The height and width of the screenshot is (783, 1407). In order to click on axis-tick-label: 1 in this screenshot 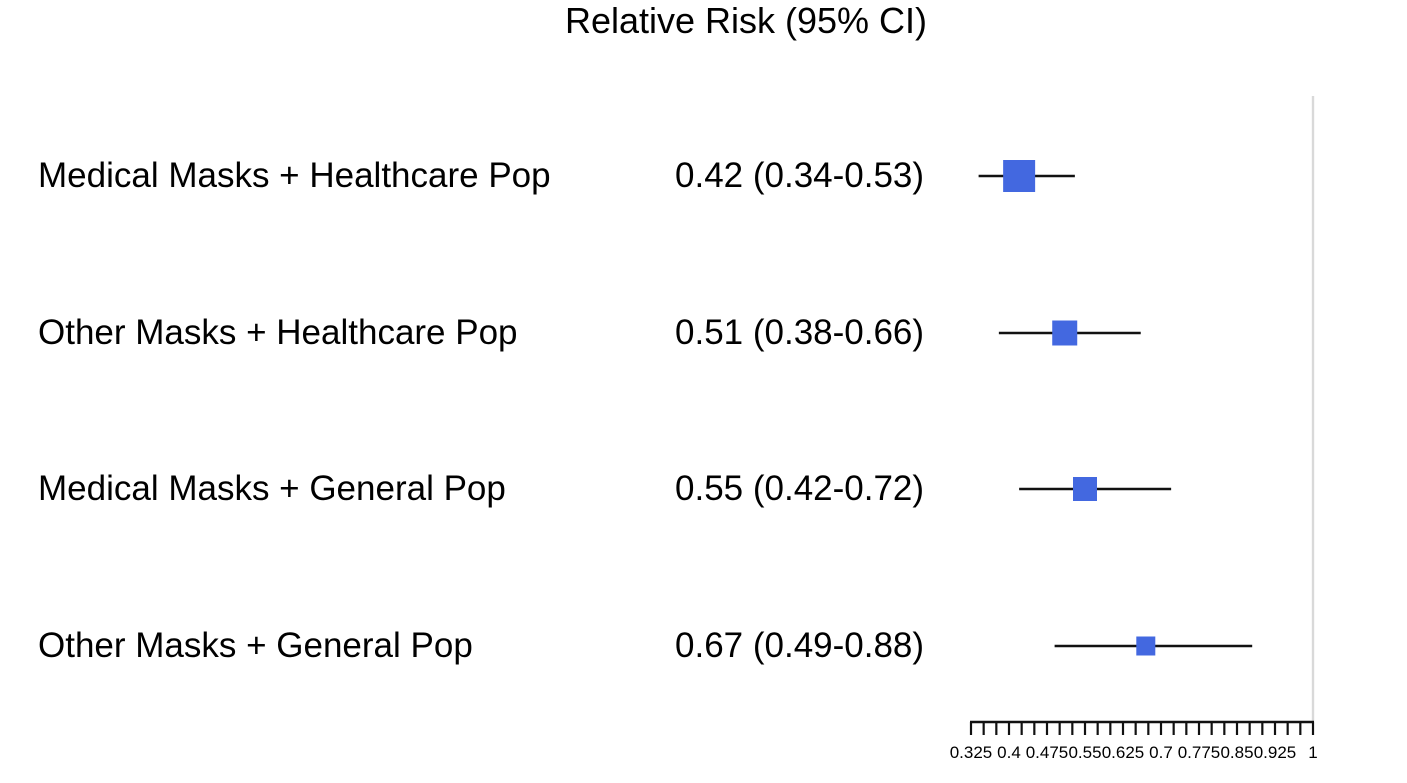, I will do `click(1312, 752)`.